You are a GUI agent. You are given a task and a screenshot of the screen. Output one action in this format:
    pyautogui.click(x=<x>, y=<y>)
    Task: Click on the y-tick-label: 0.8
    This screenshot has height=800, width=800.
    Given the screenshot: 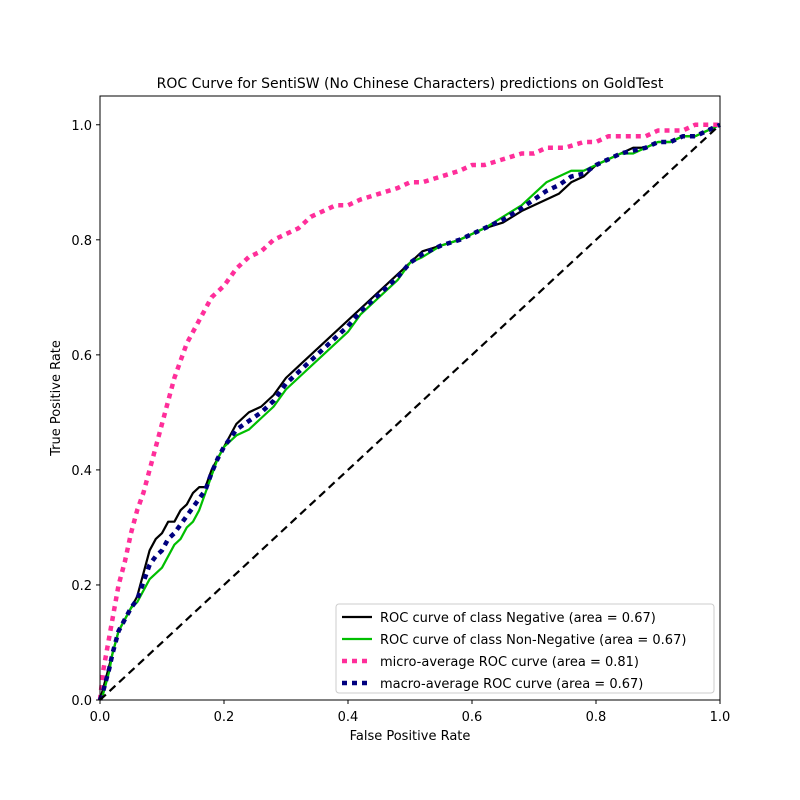 What is the action you would take?
    pyautogui.click(x=81, y=241)
    